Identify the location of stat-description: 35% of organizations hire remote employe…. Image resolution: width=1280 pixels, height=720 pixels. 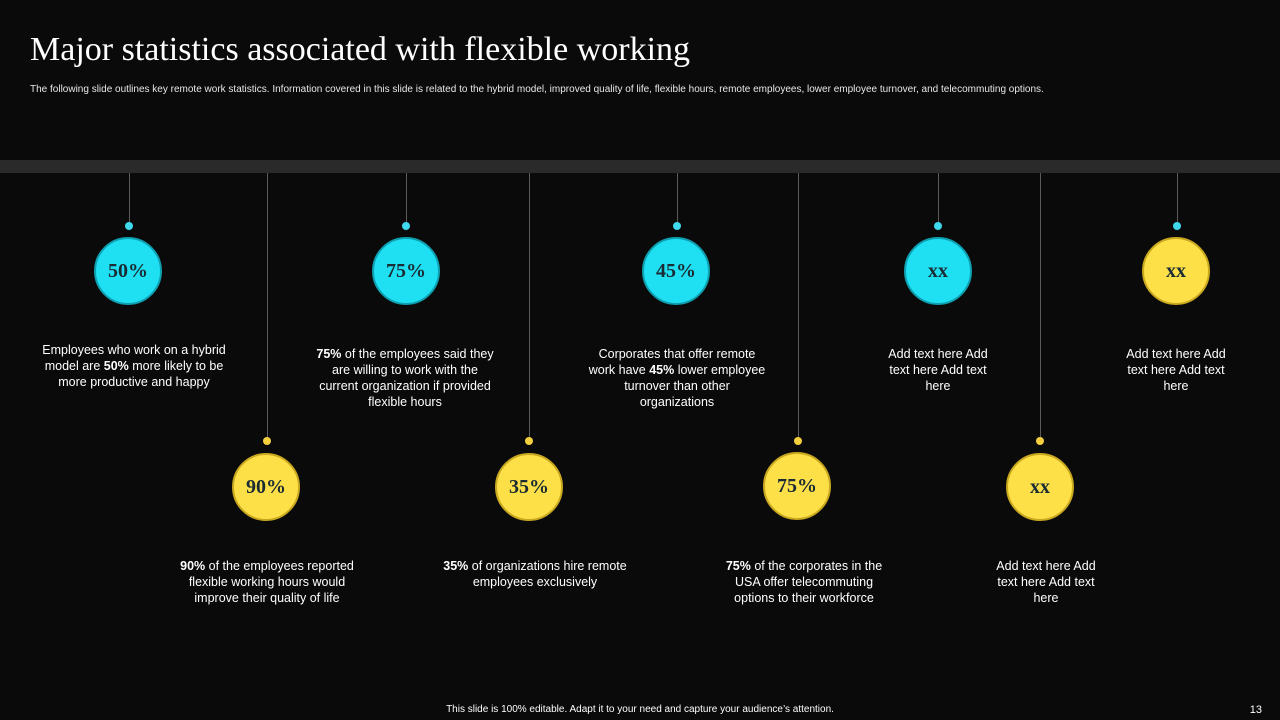
(535, 574).